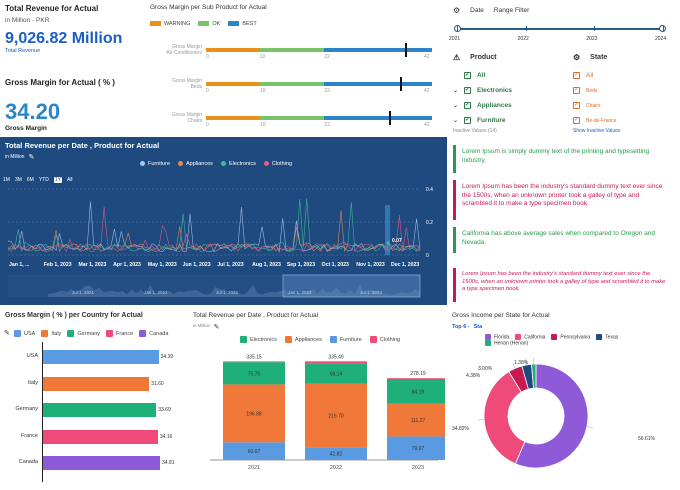  Describe the element at coordinates (388, 243) in the screenshot. I see `timeline-point` at that location.